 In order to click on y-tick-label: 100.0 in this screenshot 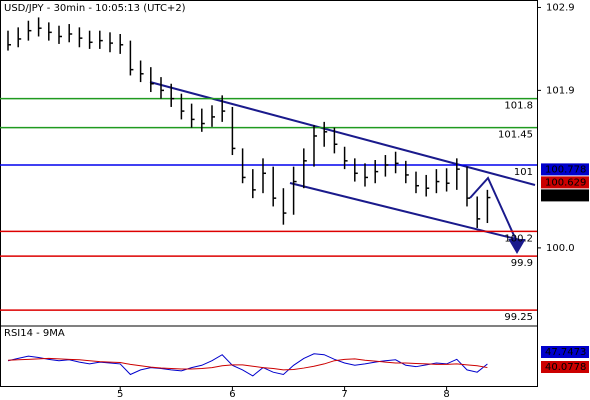, I will do `click(560, 248)`.